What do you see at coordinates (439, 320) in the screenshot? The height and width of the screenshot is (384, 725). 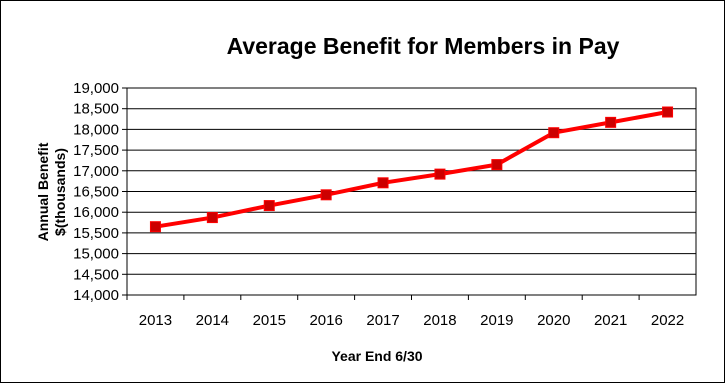 I see `x-tick-label: 2018` at bounding box center [439, 320].